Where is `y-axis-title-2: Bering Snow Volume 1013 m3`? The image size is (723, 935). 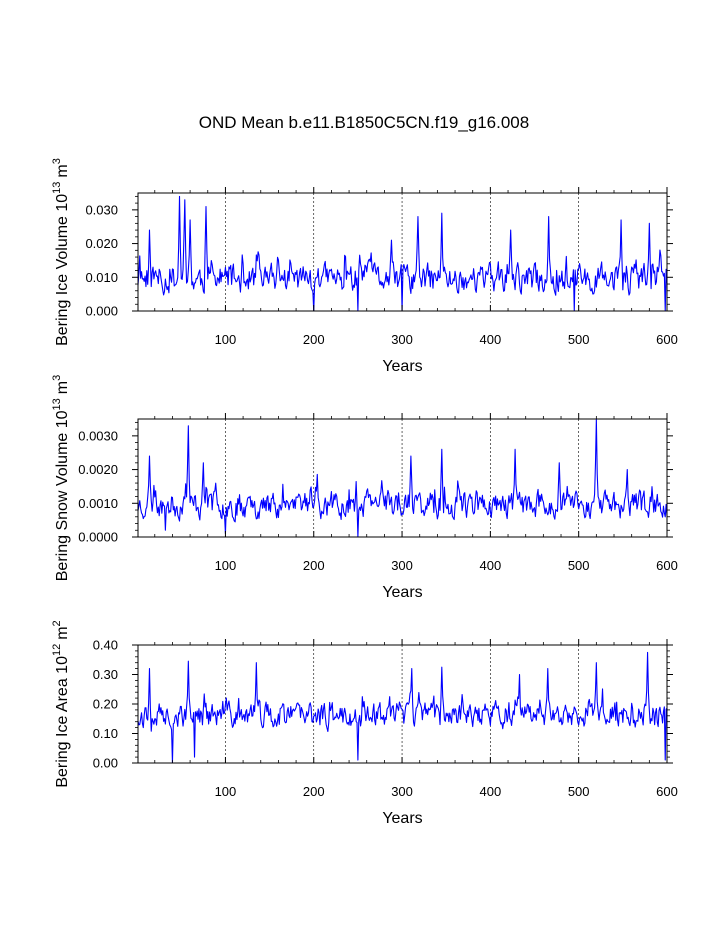
y-axis-title-2: Bering Snow Volume 1013 m3 is located at coordinates (61, 478).